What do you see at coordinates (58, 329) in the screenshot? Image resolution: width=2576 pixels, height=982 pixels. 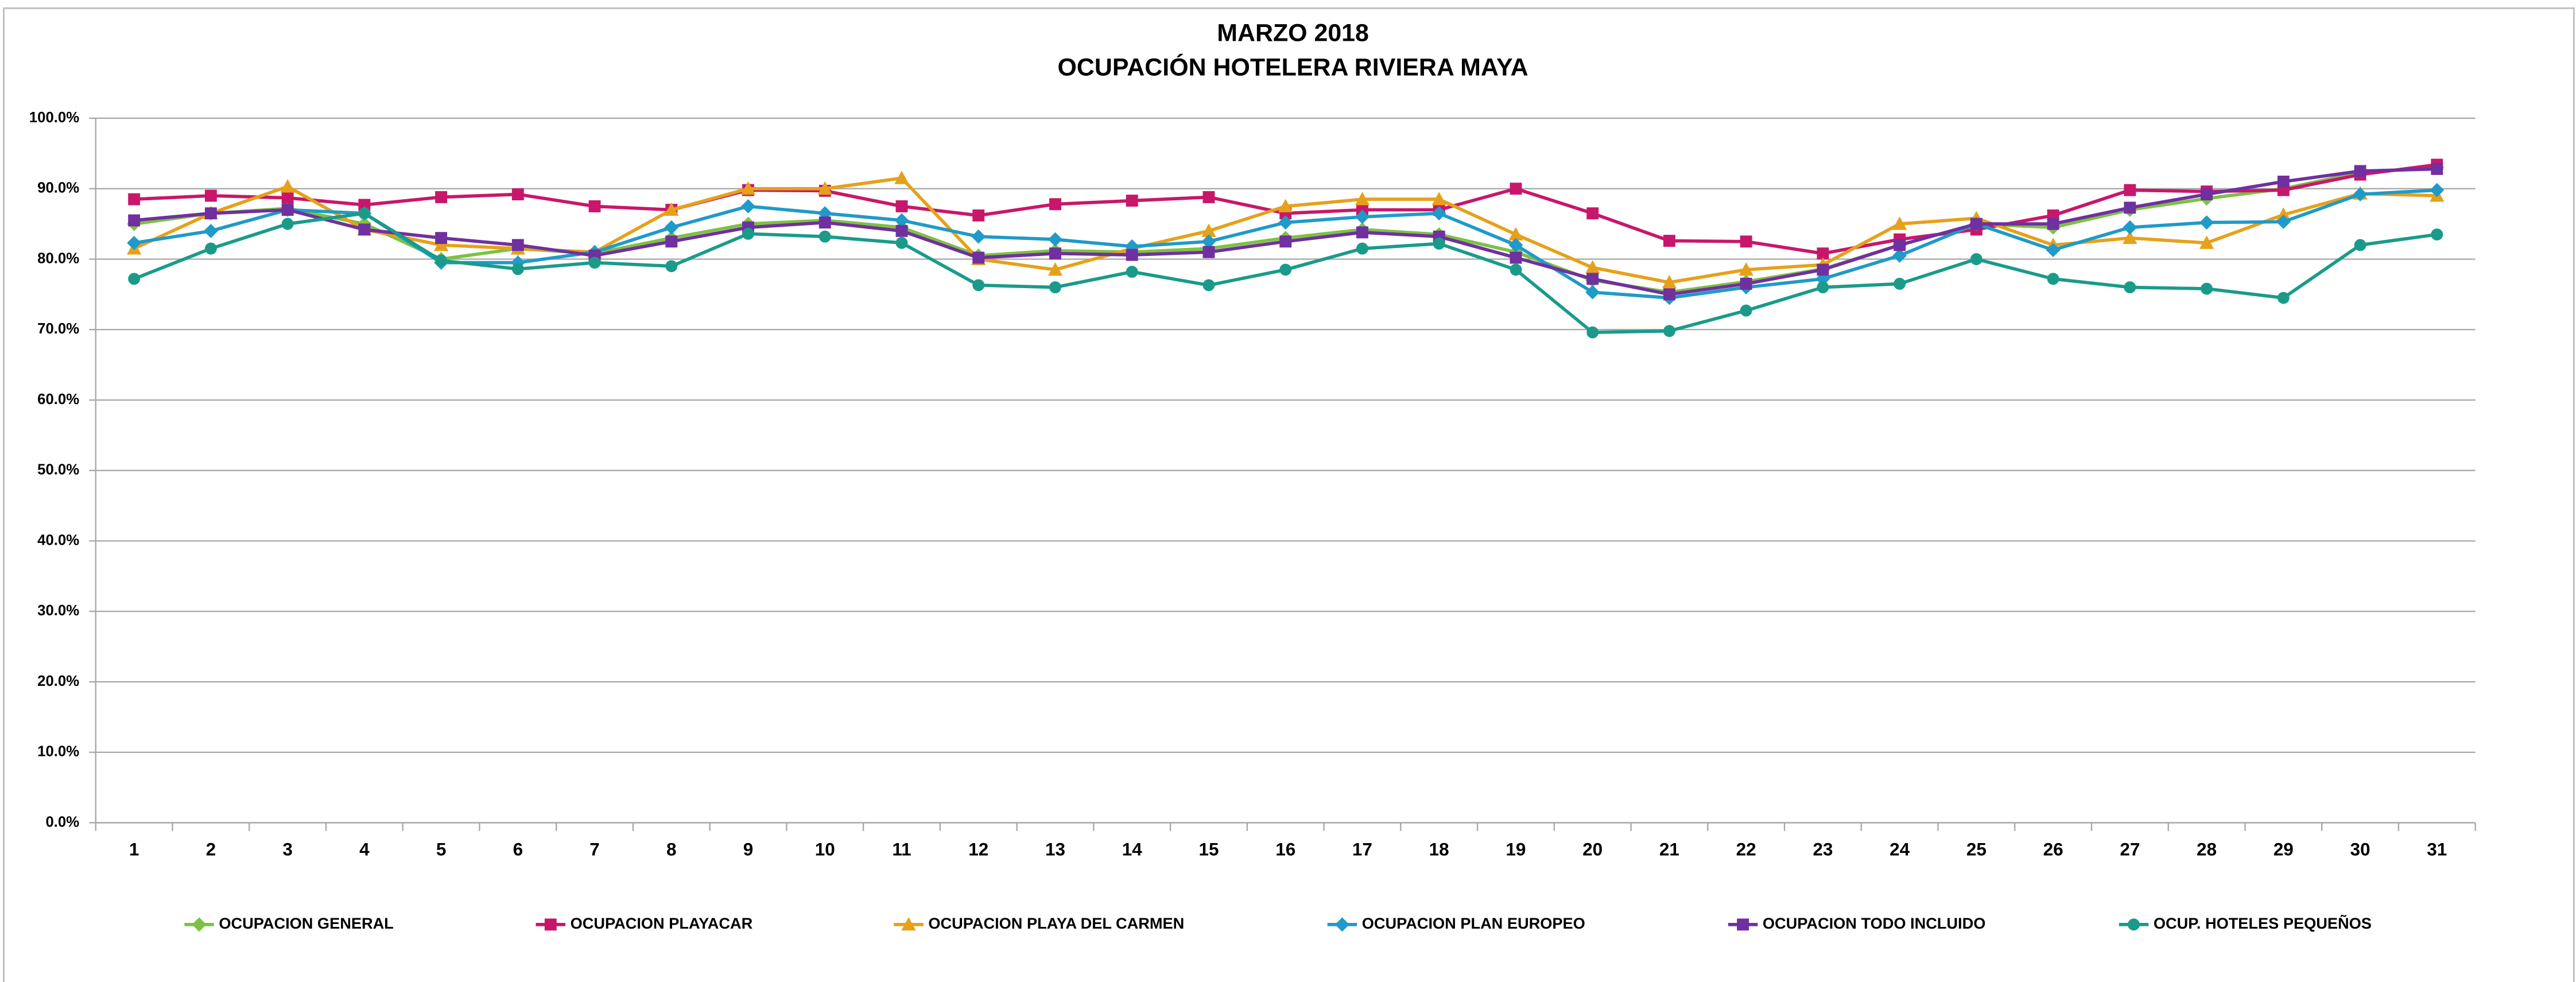 I see `y-tick-label: 70.0%` at bounding box center [58, 329].